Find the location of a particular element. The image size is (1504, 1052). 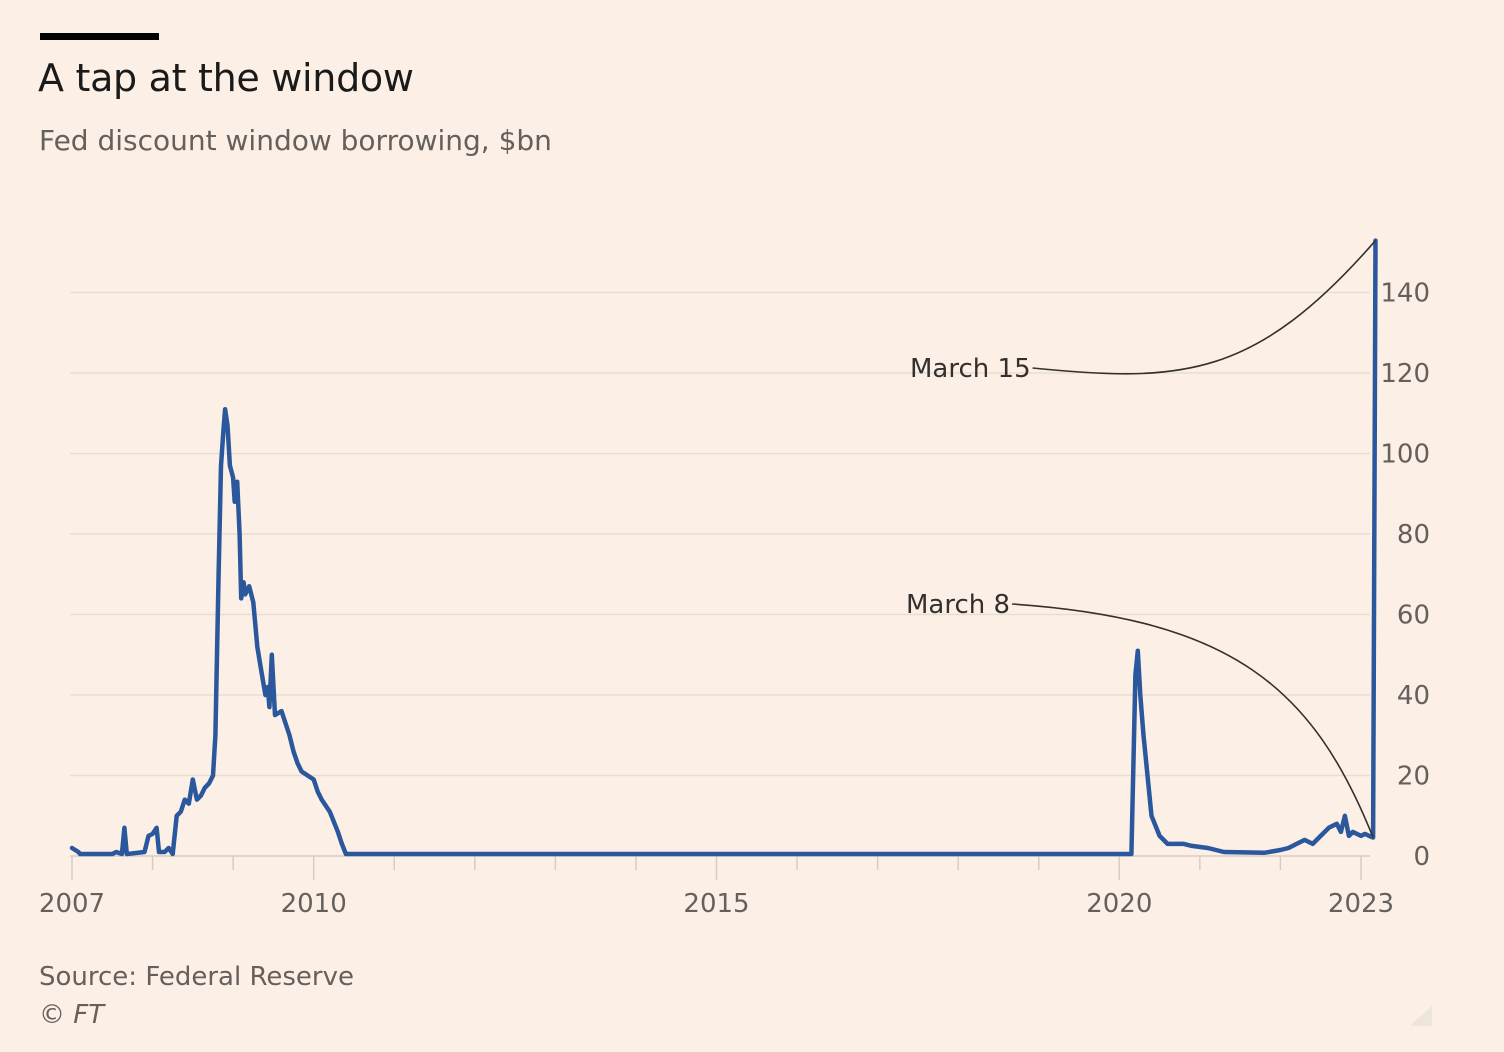

x-tick-label: 2010 is located at coordinates (314, 904).